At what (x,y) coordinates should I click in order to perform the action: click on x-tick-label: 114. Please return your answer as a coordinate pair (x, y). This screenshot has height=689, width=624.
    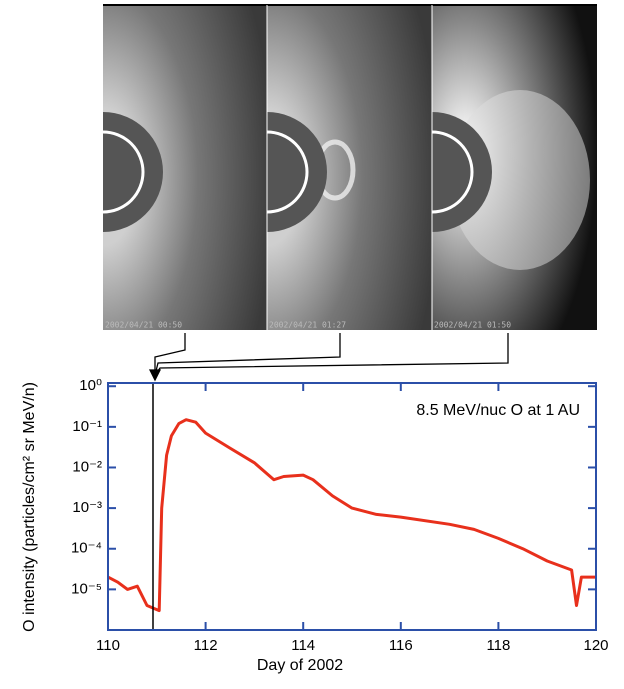
    Looking at the image, I should click on (303, 645).